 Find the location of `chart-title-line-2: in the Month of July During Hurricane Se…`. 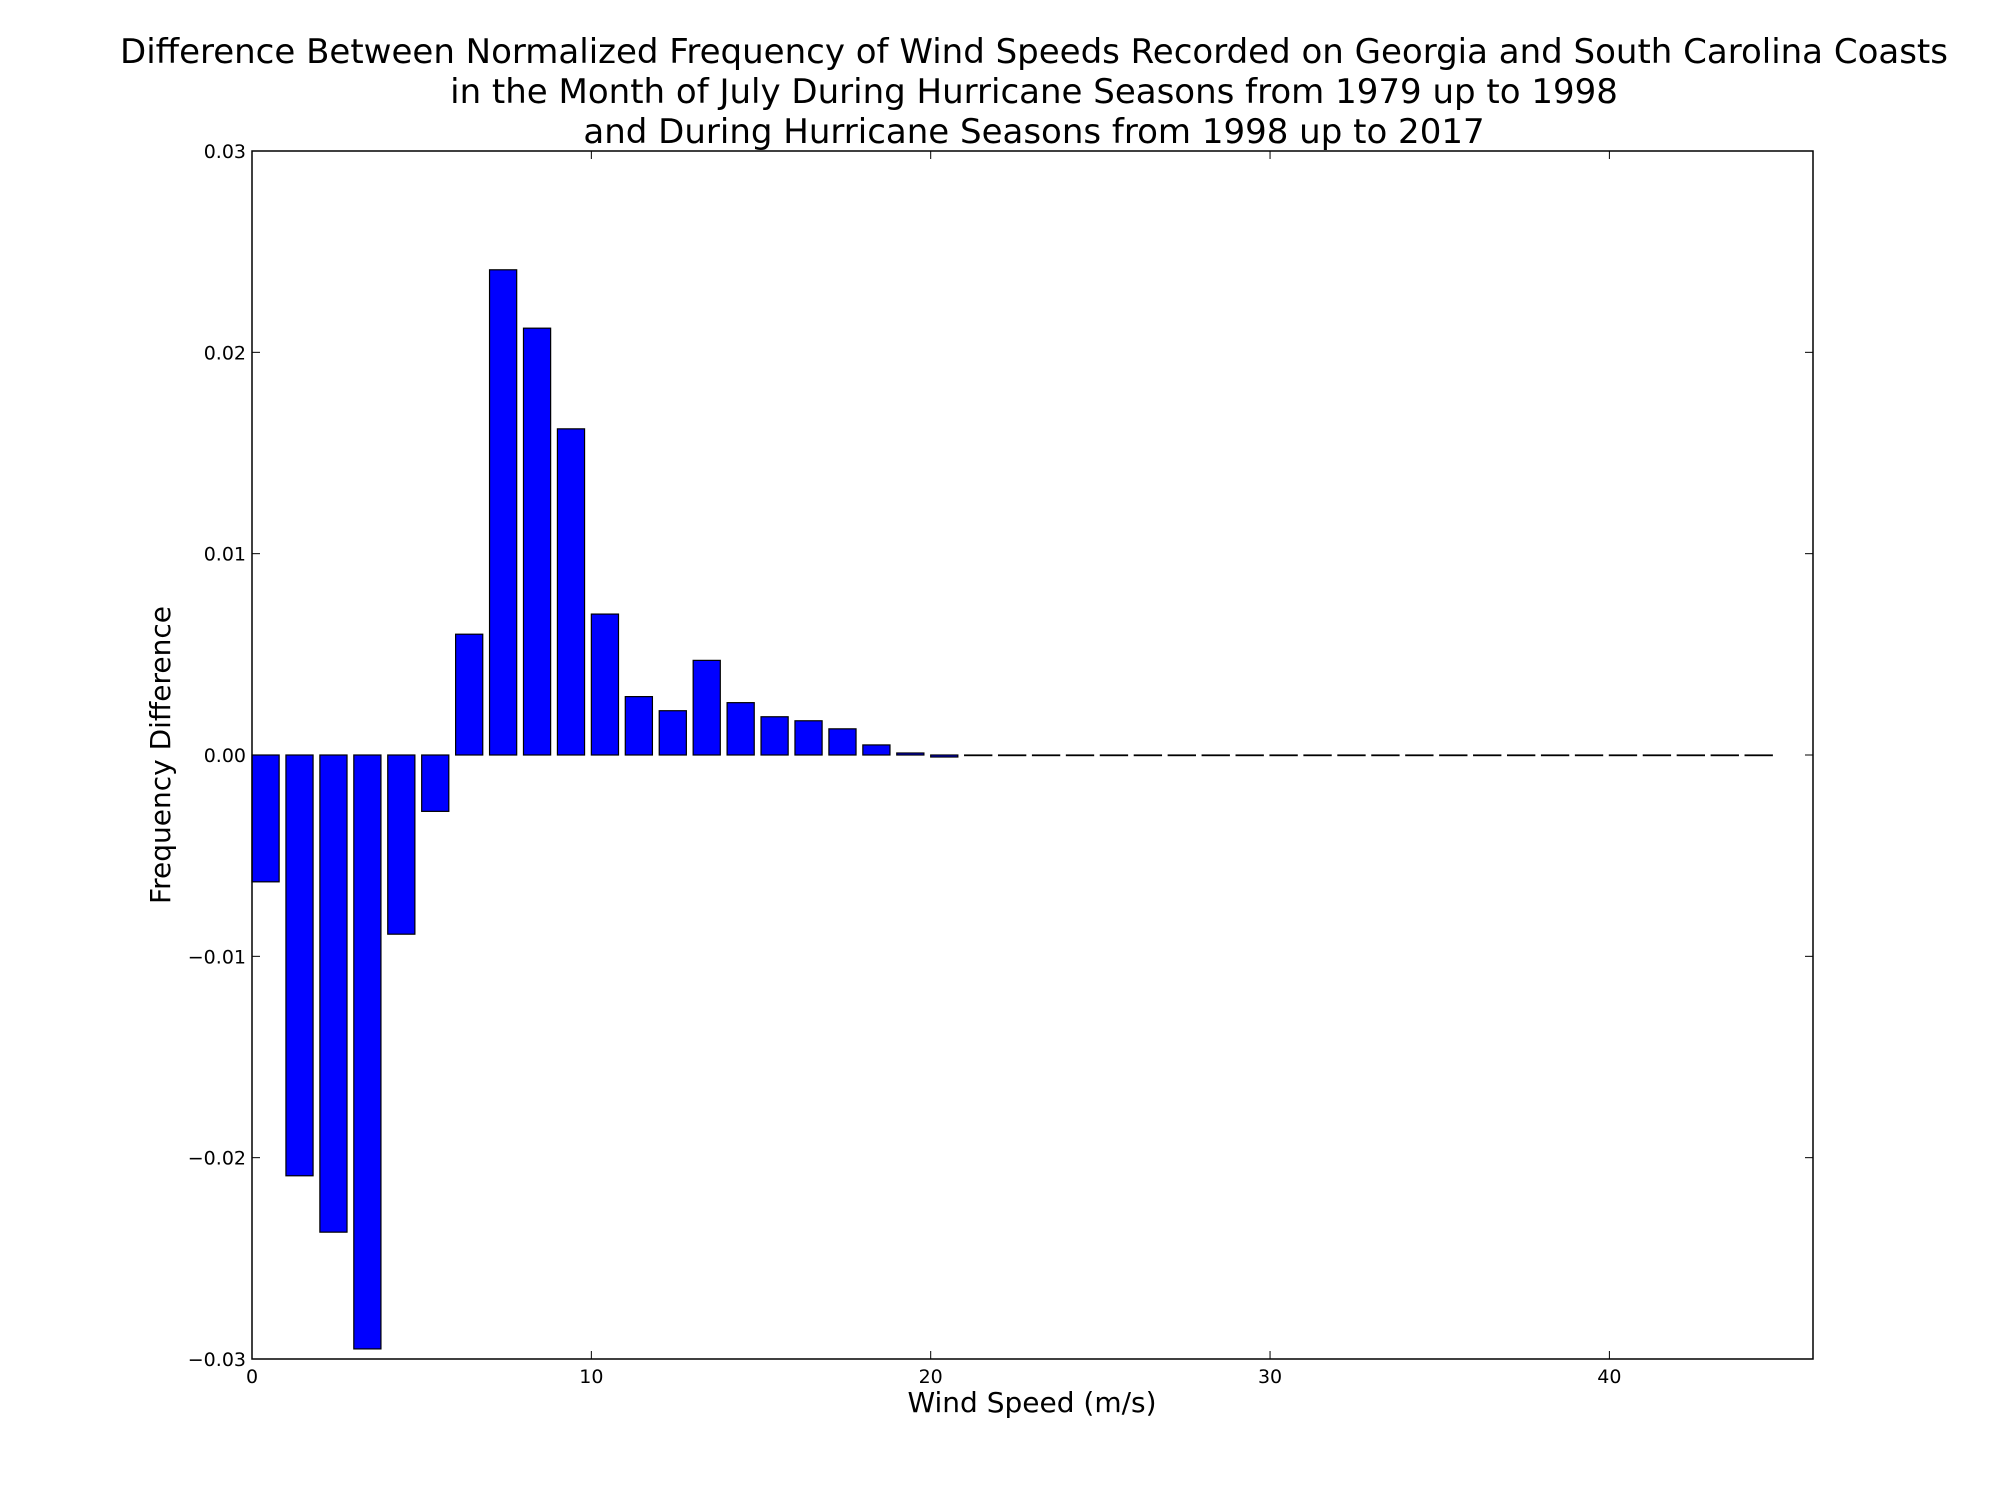

chart-title-line-2: in the Month of July During Hurricane Se… is located at coordinates (1034, 92).